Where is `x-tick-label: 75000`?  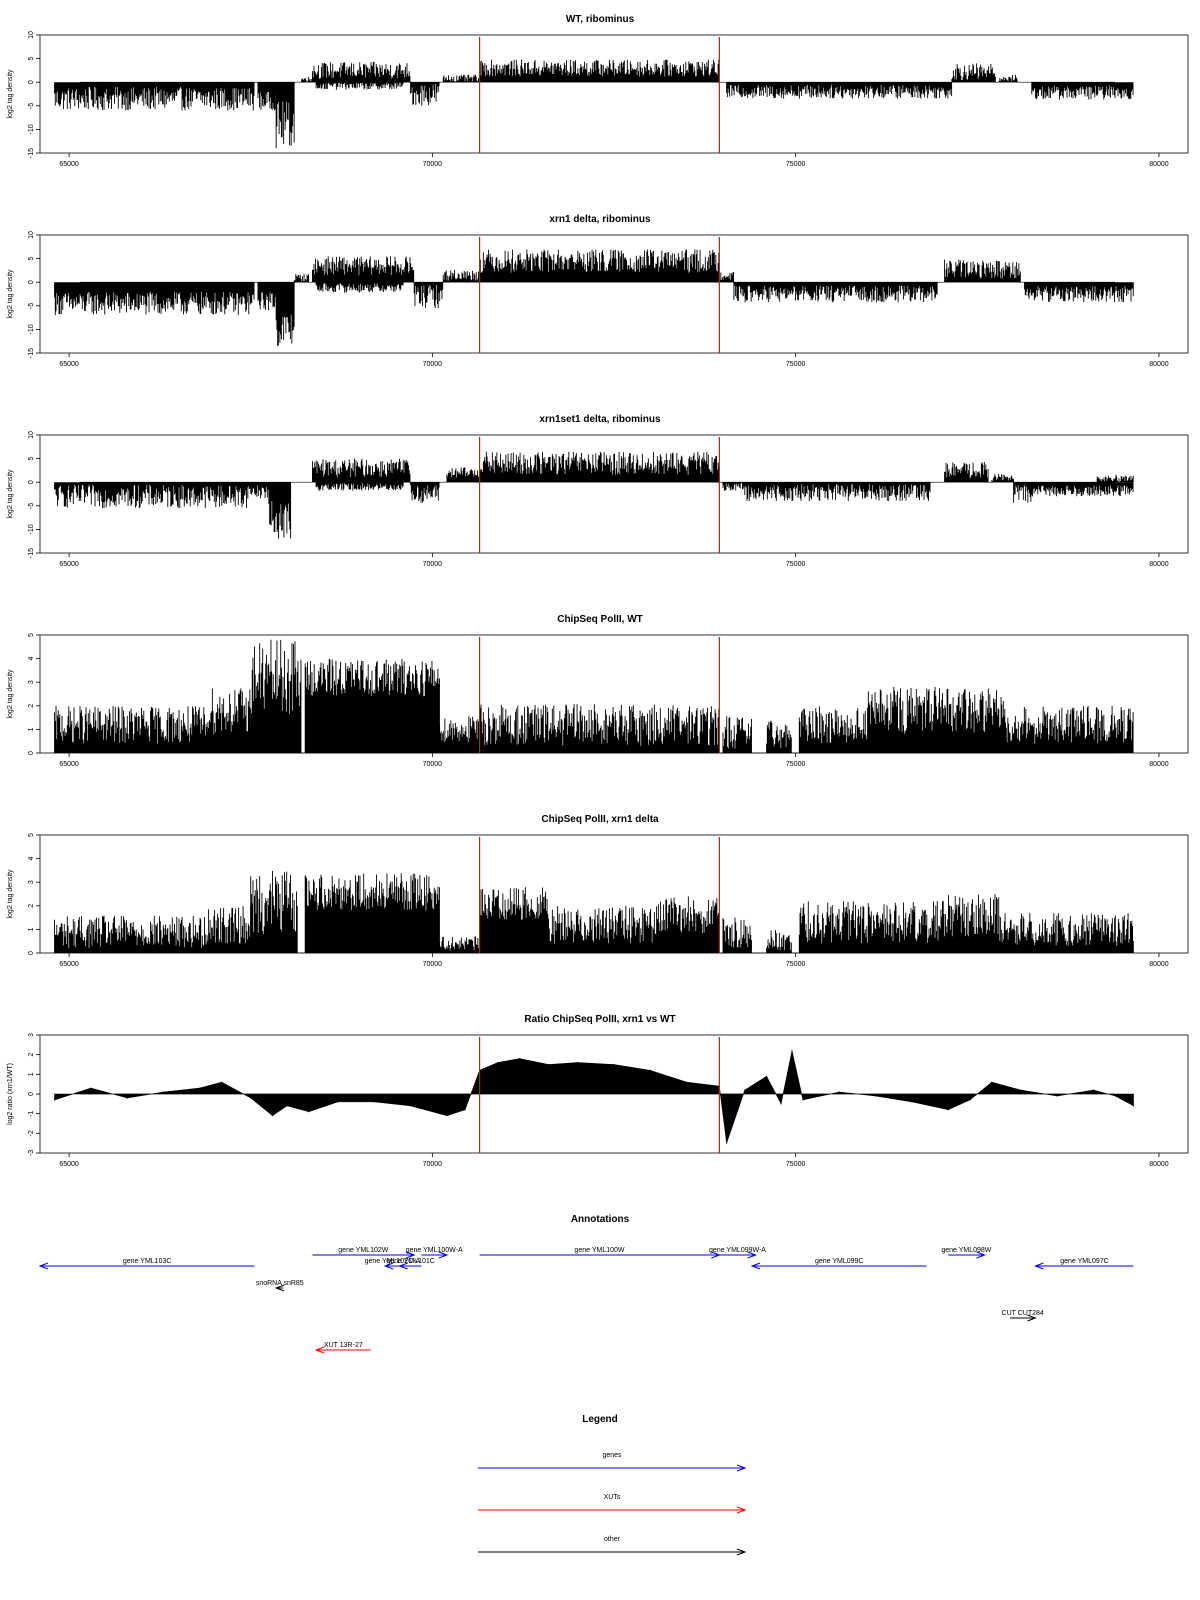 x-tick-label: 75000 is located at coordinates (796, 964).